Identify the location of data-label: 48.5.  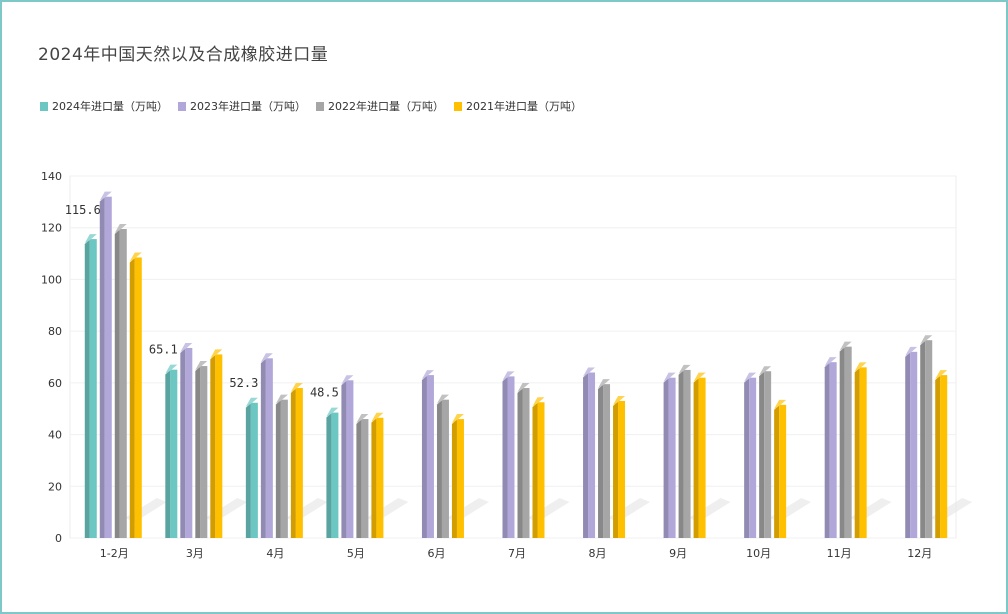
(324, 393).